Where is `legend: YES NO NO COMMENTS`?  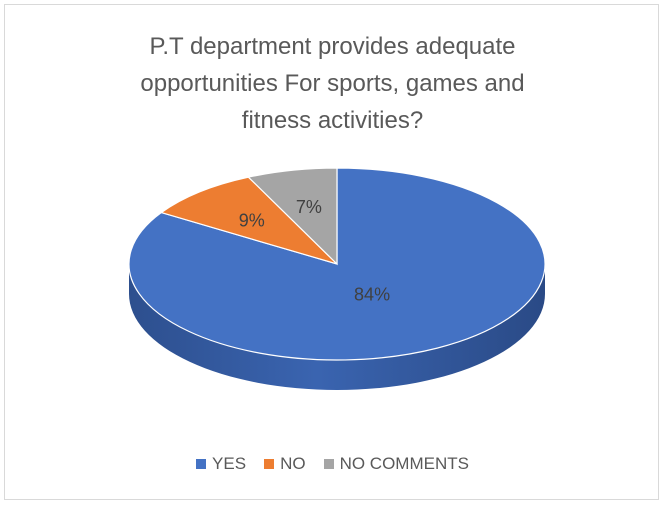 legend: YES NO NO COMMENTS is located at coordinates (332, 464).